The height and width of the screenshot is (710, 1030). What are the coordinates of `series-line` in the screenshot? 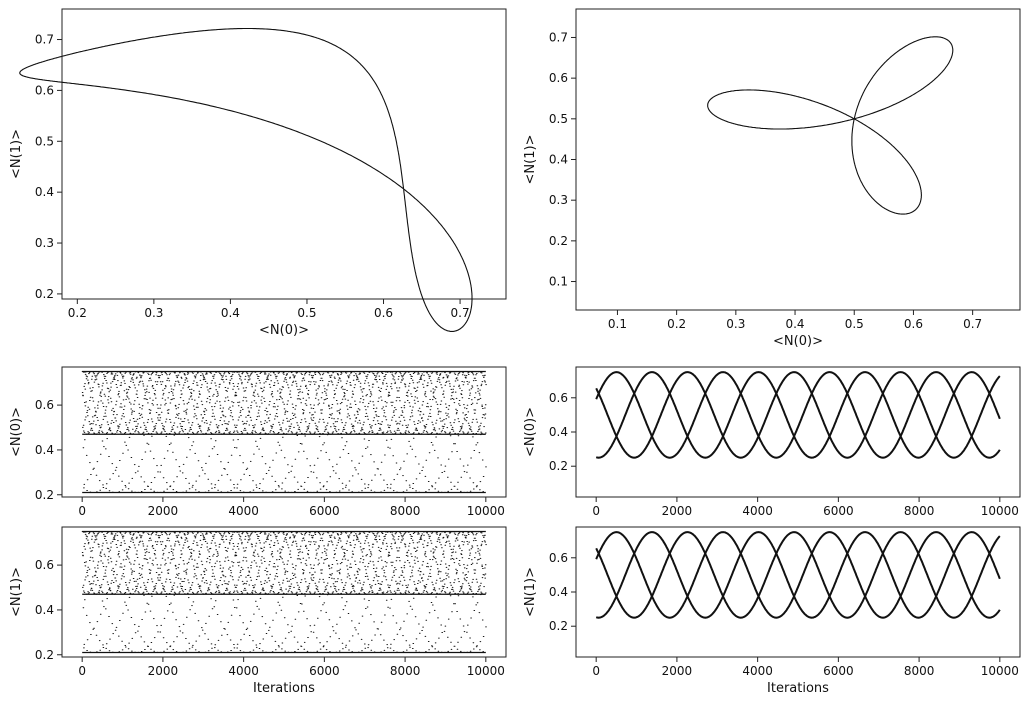 It's located at (830, 125).